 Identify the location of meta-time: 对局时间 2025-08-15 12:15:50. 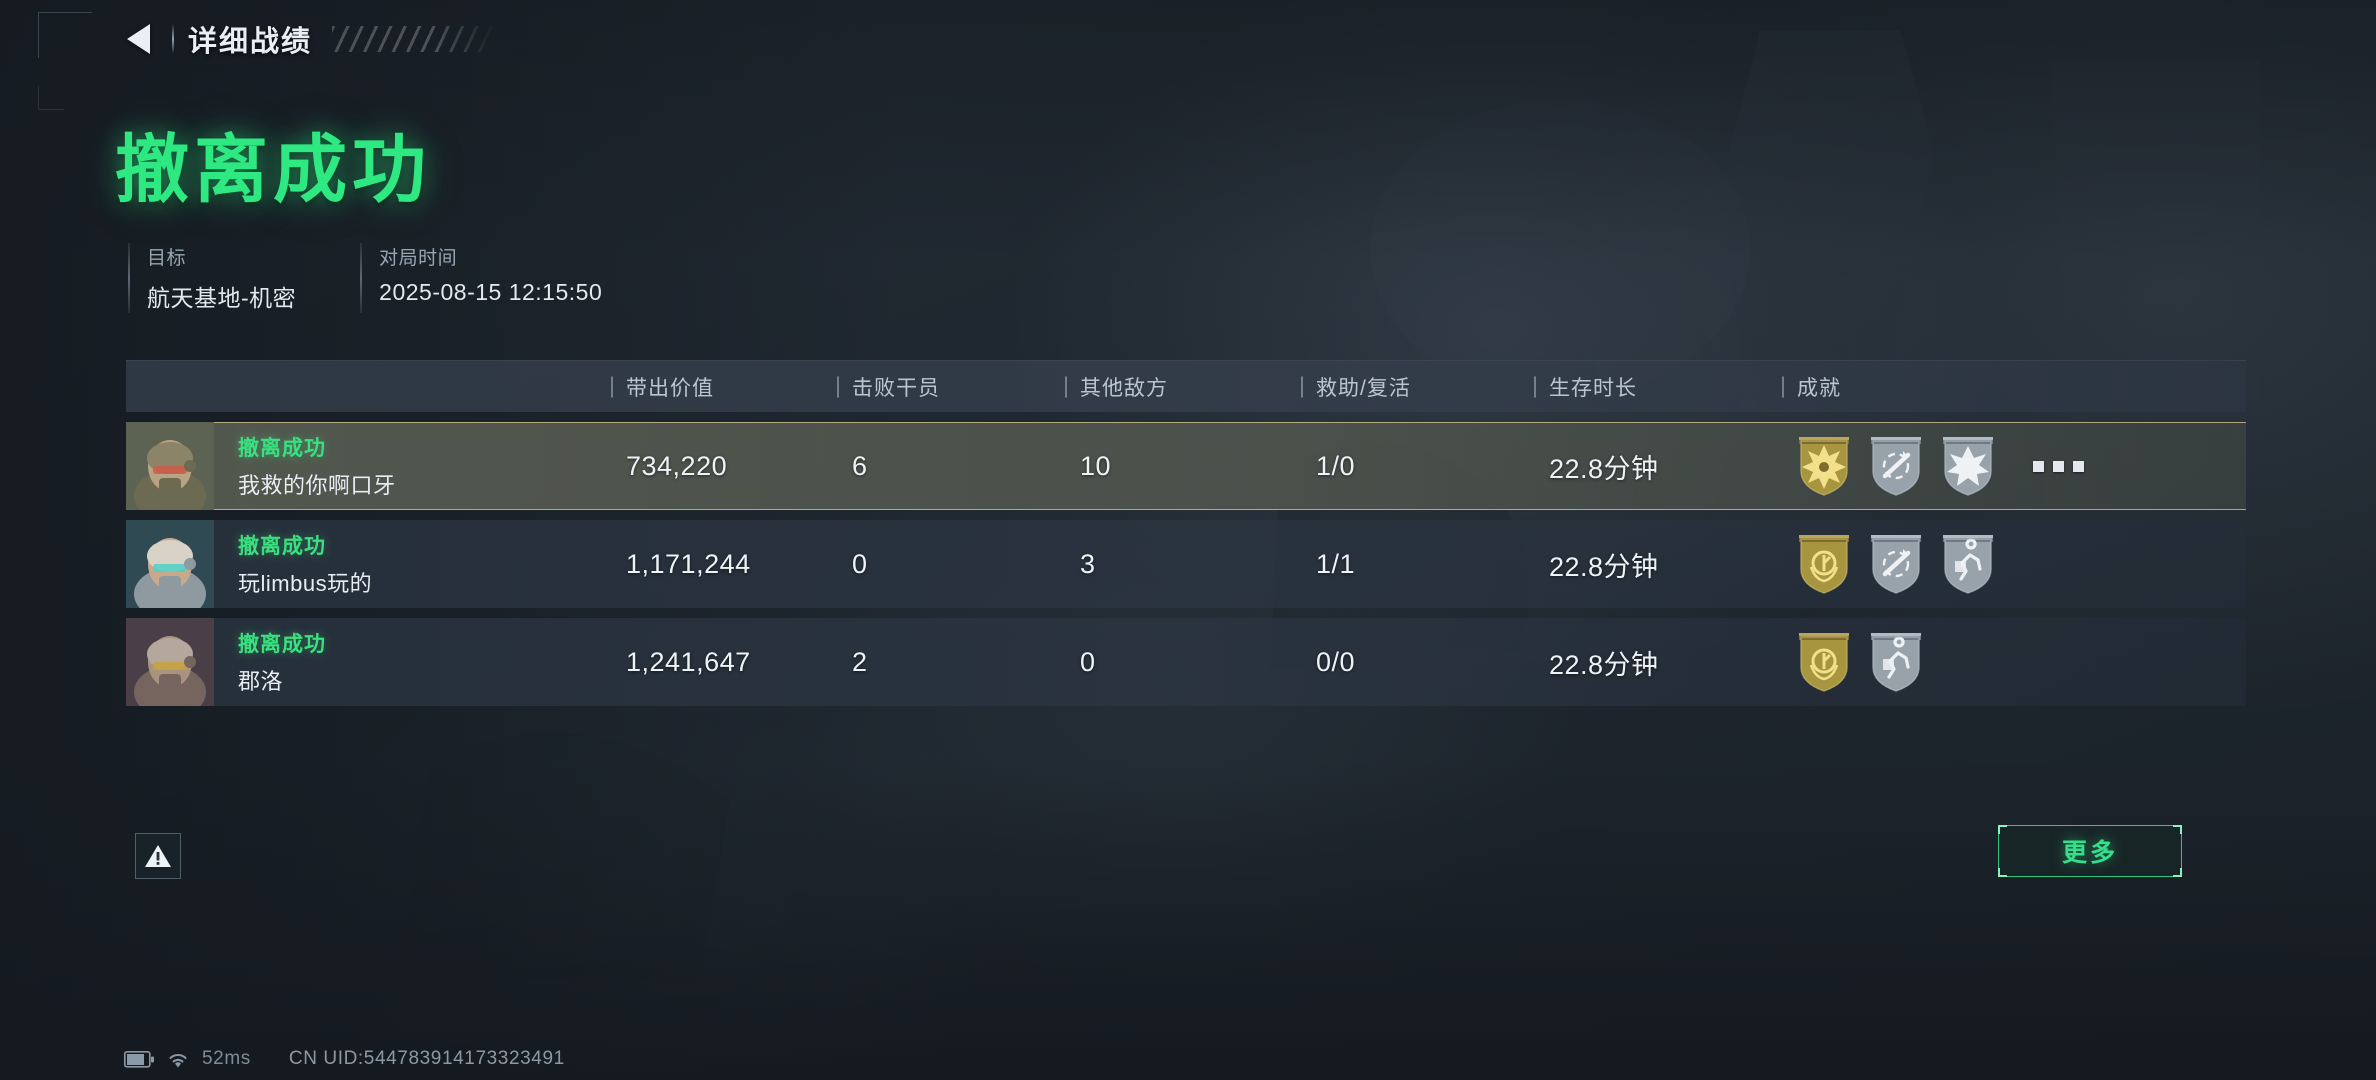
(481, 278).